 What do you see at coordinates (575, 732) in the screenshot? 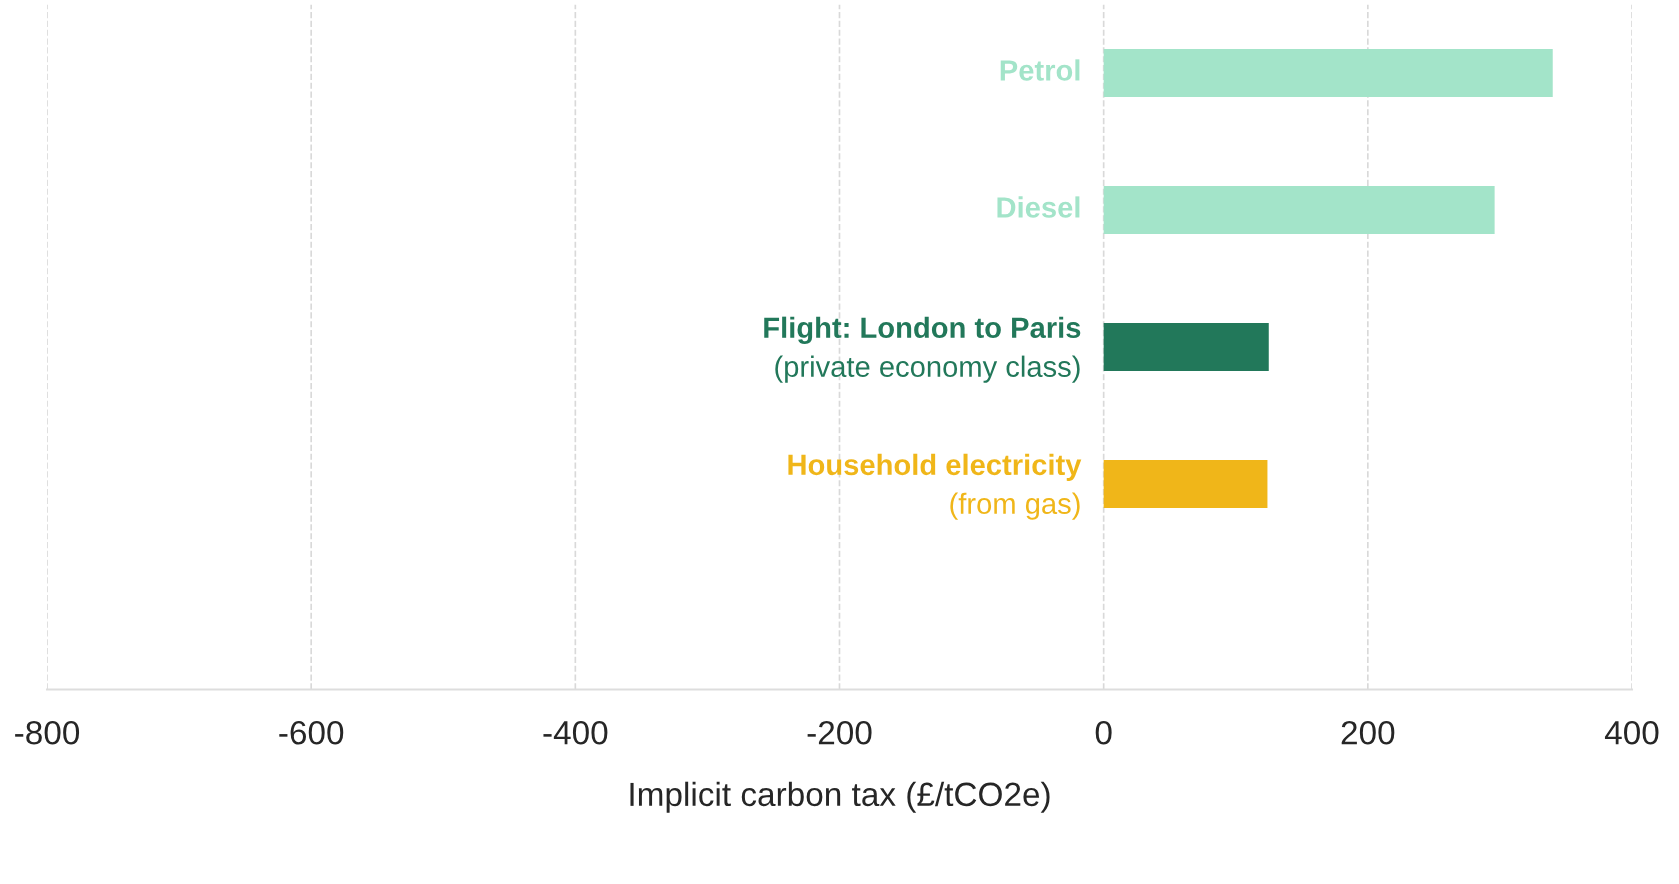
I see `x-tick-label: -400` at bounding box center [575, 732].